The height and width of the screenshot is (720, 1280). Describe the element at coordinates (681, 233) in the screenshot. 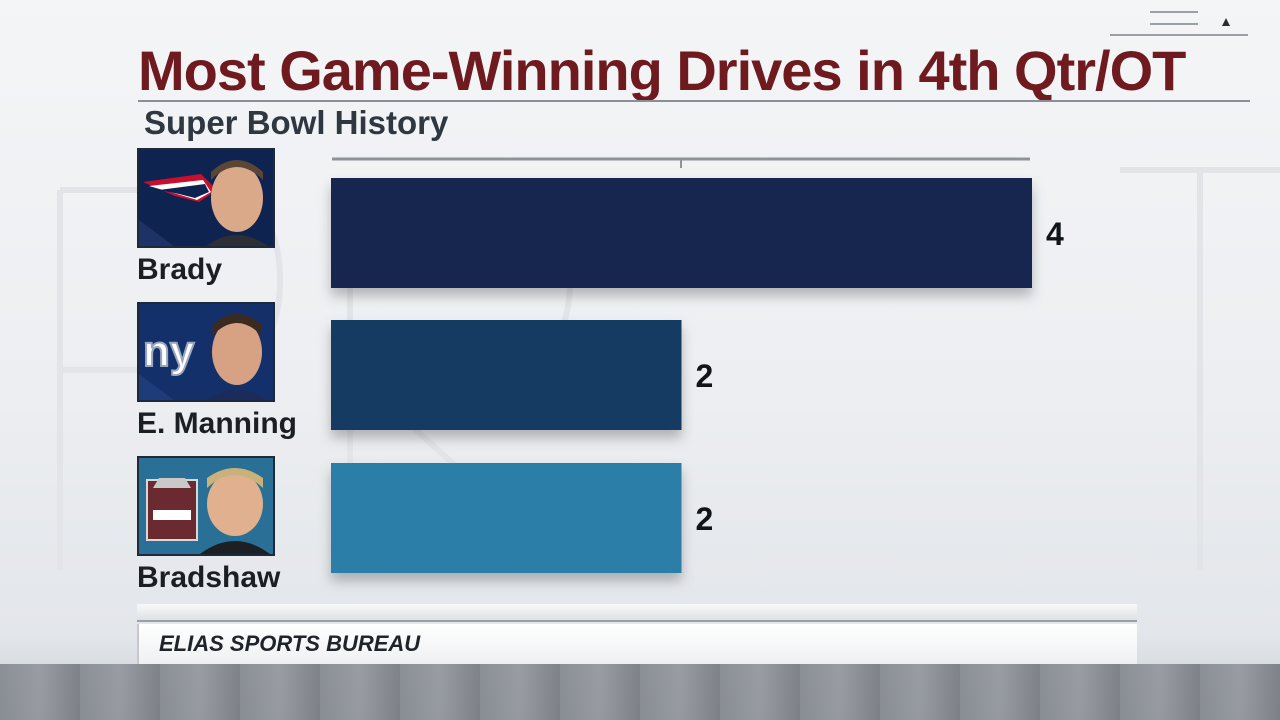

I see `bar-brady` at that location.